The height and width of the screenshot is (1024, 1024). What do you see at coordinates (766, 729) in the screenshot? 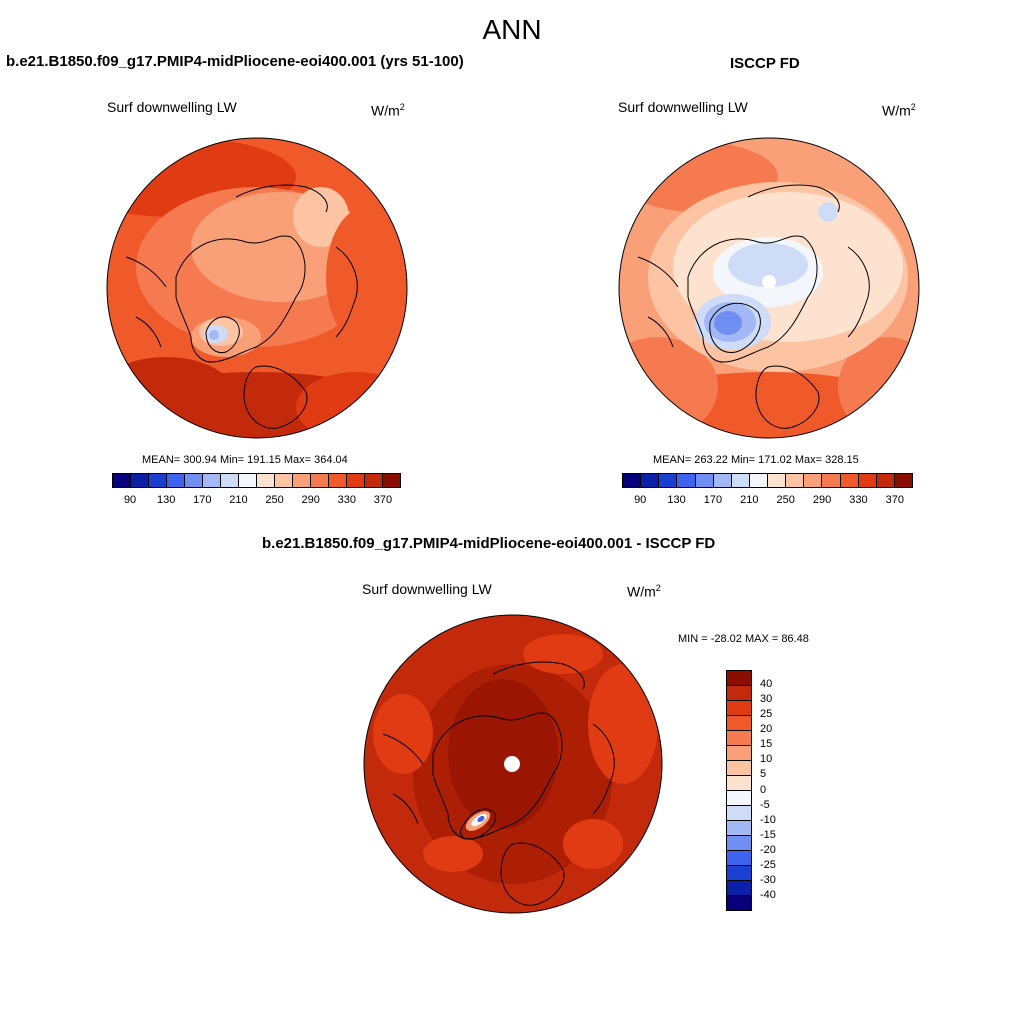
I see `colorbar-tick-label: 20` at bounding box center [766, 729].